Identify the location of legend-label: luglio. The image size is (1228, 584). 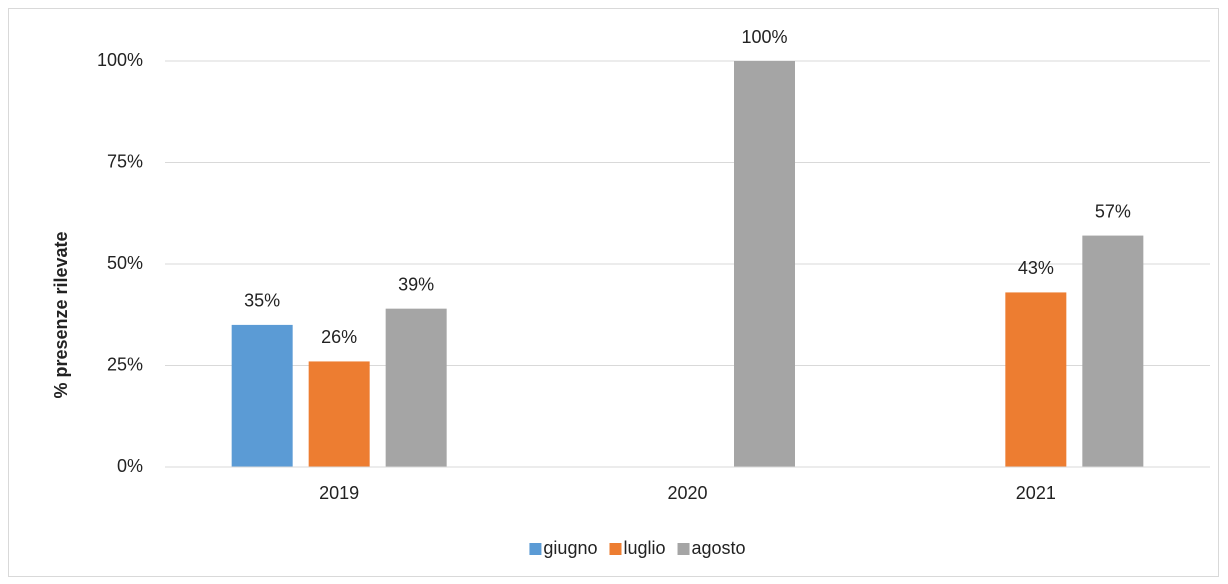
(644, 548).